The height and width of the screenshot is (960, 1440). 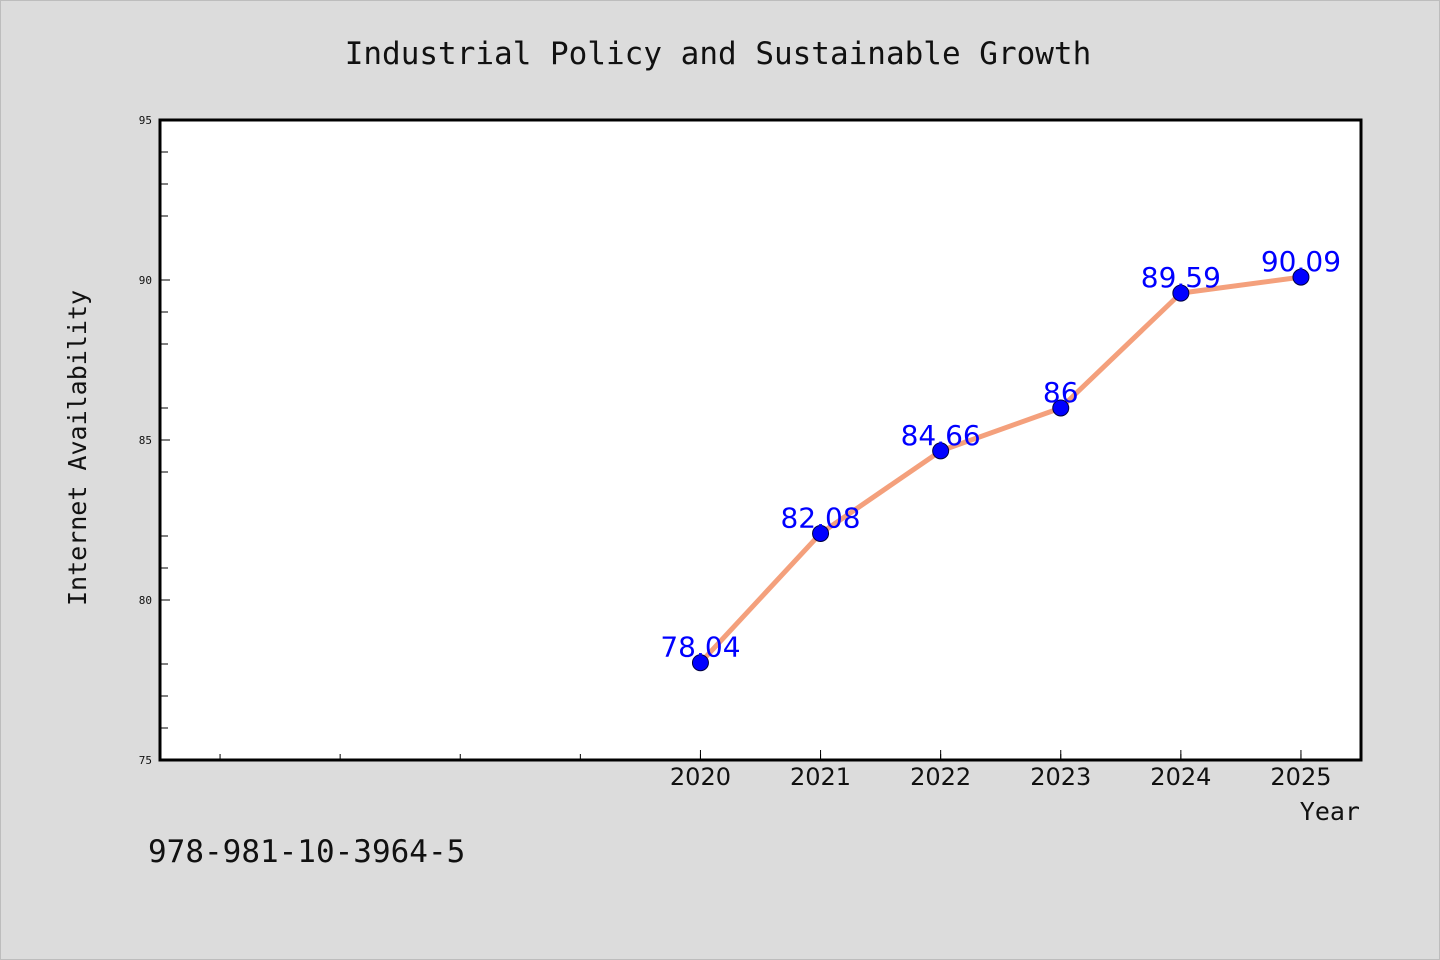 What do you see at coordinates (820, 517) in the screenshot?
I see `data-label: 82.08` at bounding box center [820, 517].